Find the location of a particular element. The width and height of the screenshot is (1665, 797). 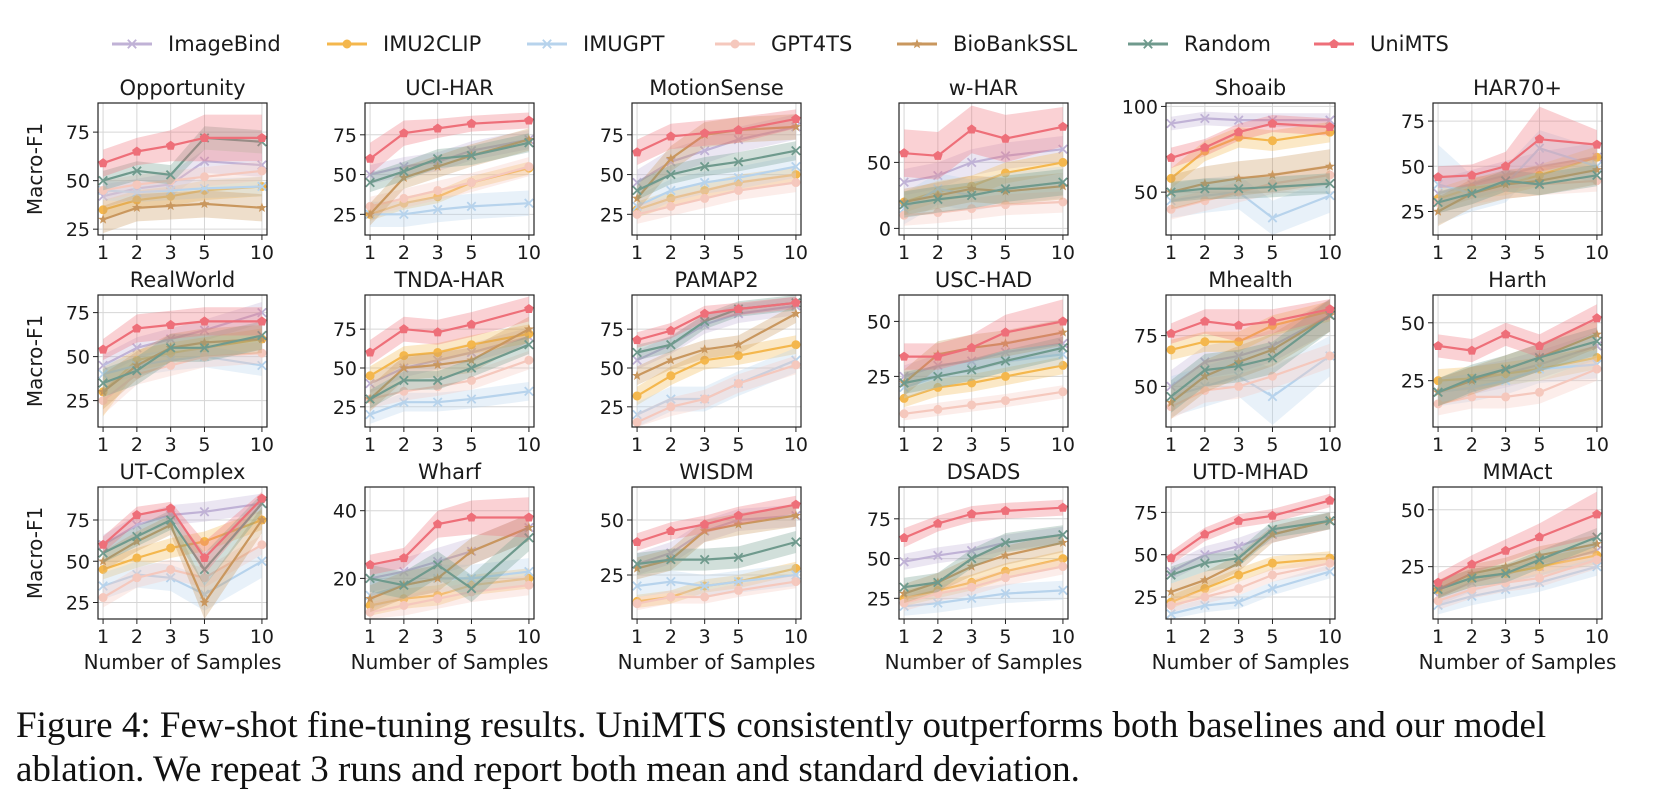

y-tick-label: 25 is located at coordinates (345, 408).